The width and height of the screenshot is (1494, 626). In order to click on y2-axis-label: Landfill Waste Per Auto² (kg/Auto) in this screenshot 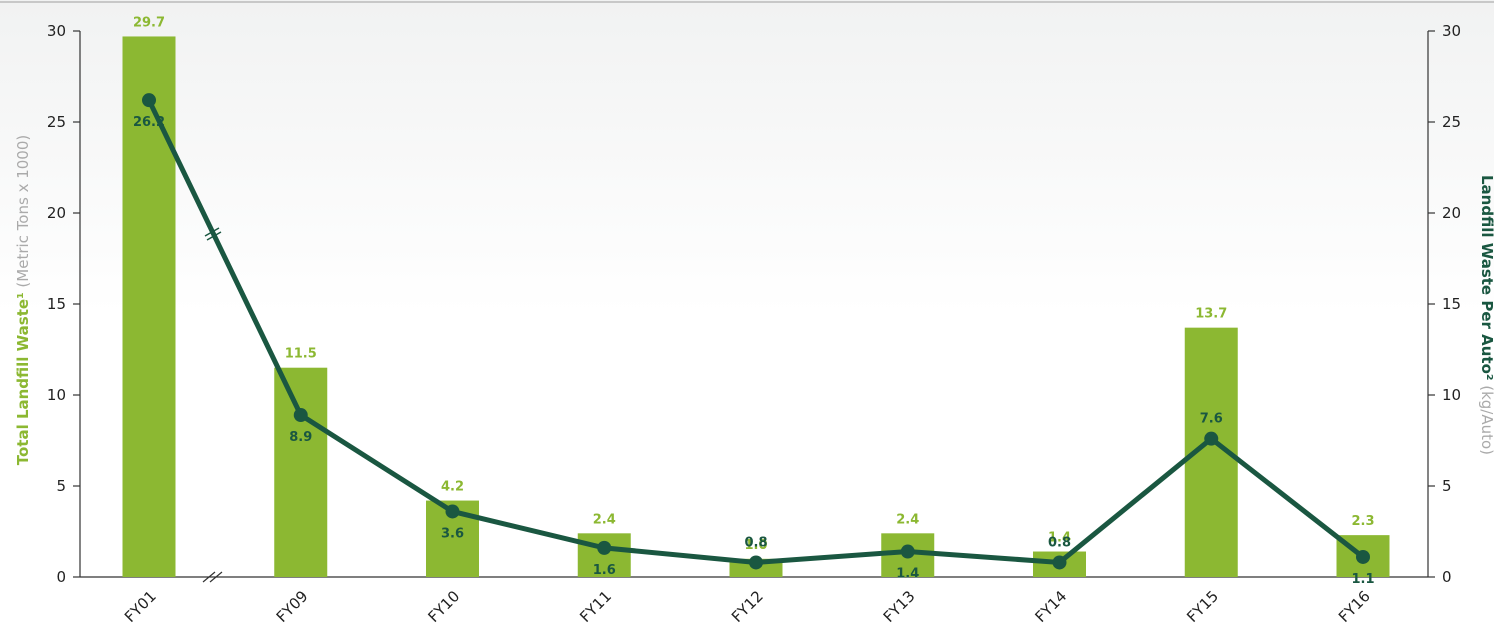, I will do `click(1486, 315)`.